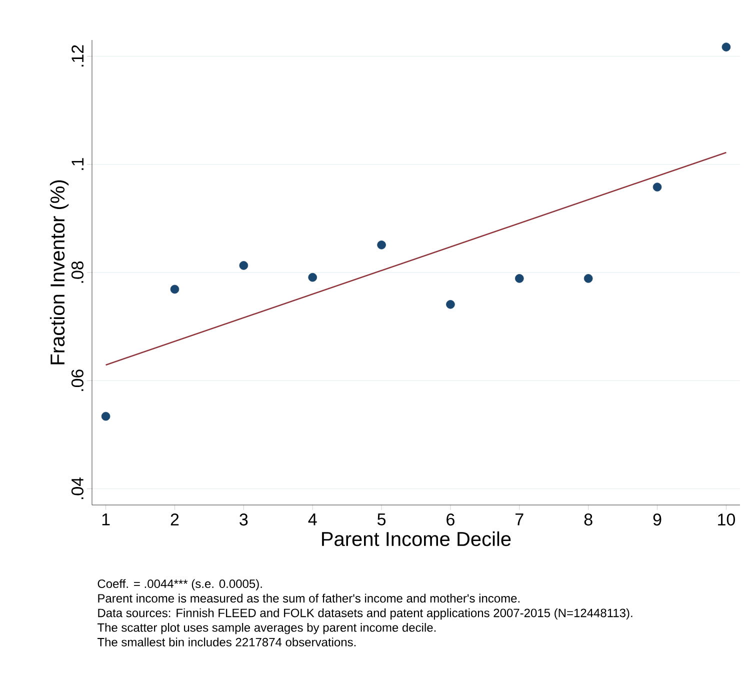 The width and height of the screenshot is (756, 675). What do you see at coordinates (180, 584) in the screenshot?
I see `text: Coeff. = .0044*** (s.e. 0.0005).` at bounding box center [180, 584].